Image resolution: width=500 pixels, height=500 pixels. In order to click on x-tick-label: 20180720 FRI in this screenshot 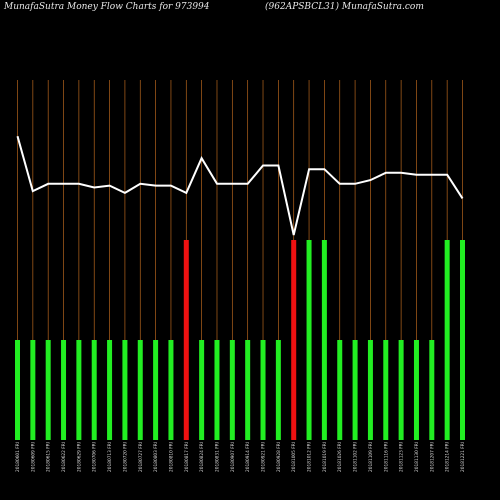, I will do `click(125, 457)`.